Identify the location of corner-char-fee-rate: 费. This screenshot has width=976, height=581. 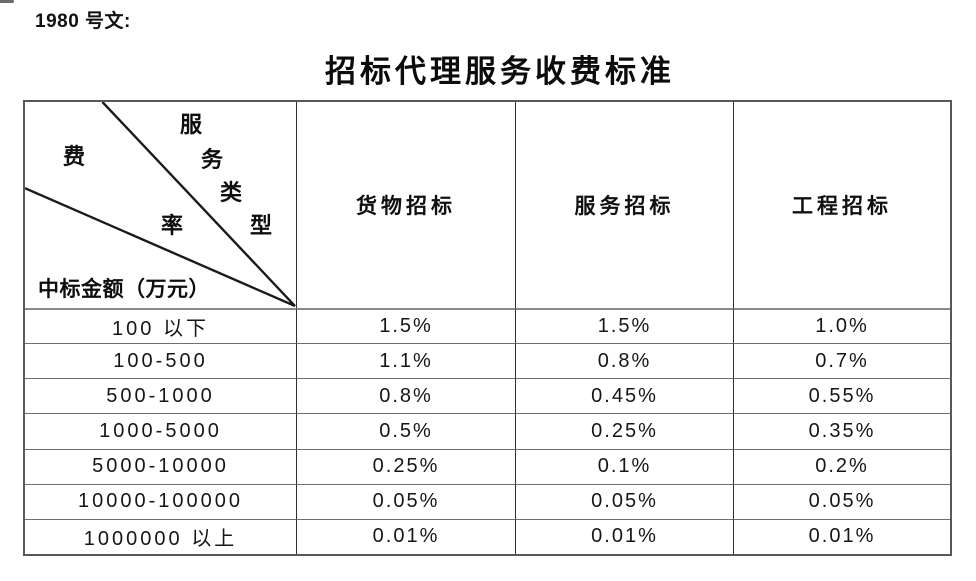
(74, 156).